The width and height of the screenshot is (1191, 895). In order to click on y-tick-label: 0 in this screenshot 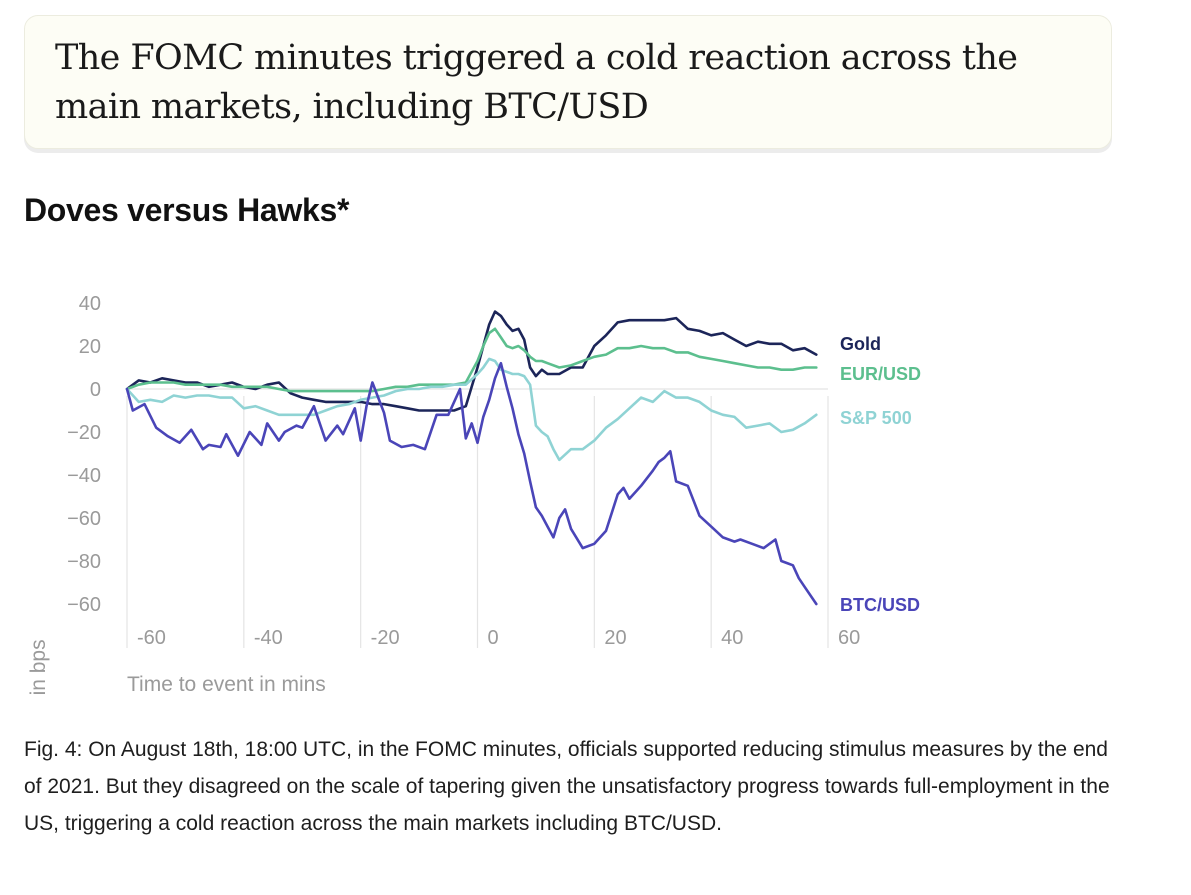, I will do `click(95, 390)`.